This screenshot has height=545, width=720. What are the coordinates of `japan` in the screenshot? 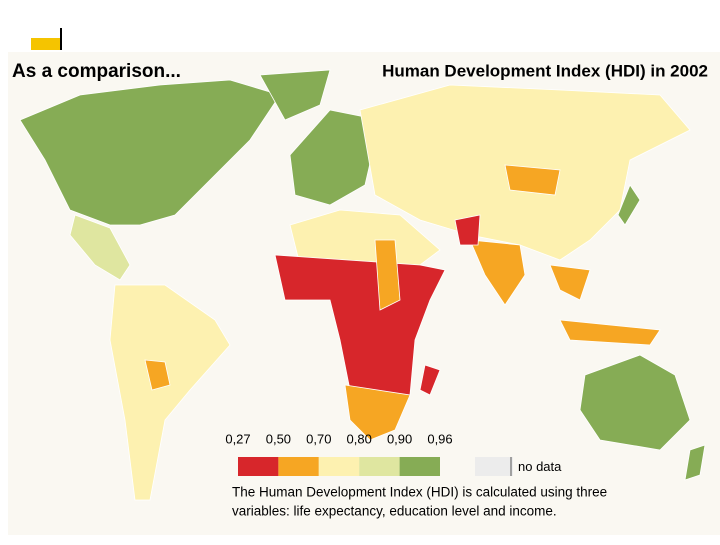 It's located at (629, 205).